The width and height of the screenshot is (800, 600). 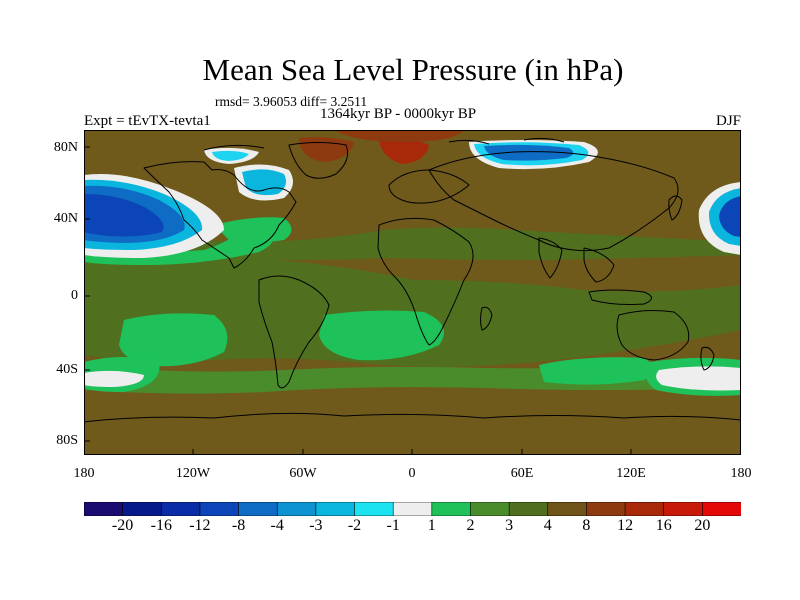 I want to click on colorbar, so click(x=412, y=509).